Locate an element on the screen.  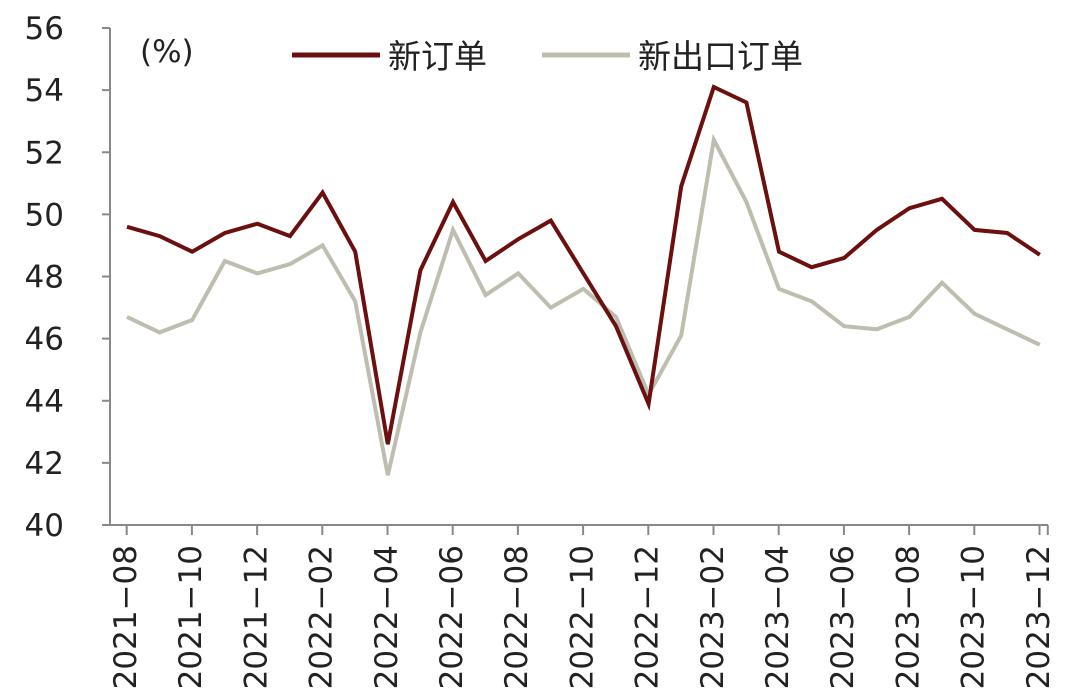
y-tick-label: 50 is located at coordinates (44, 215).